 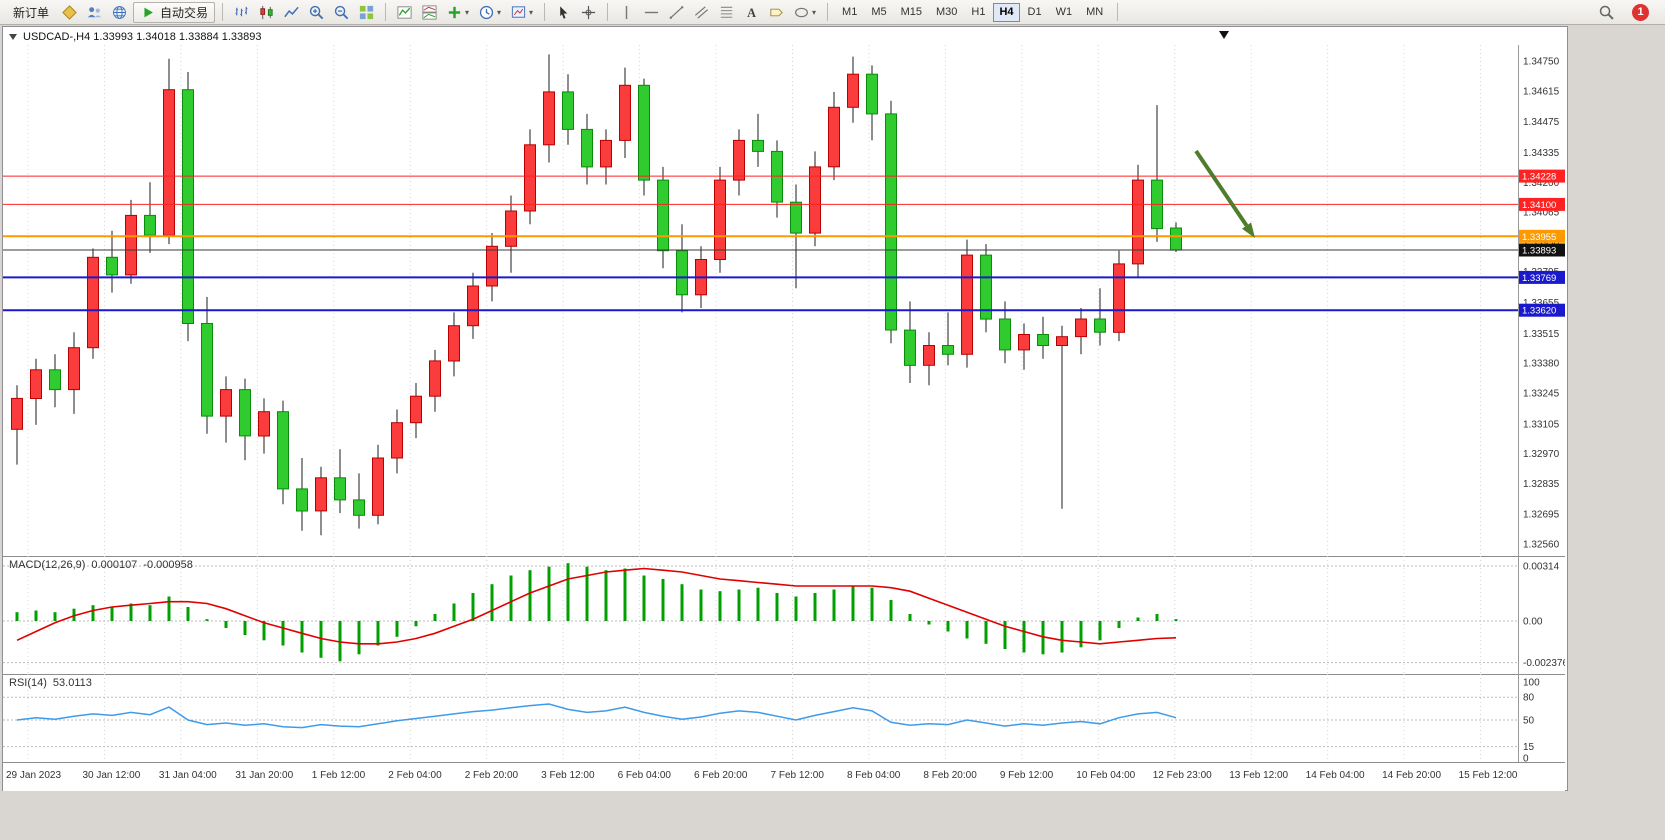 What do you see at coordinates (1541, 515) in the screenshot?
I see `price-tick: 1.32695` at bounding box center [1541, 515].